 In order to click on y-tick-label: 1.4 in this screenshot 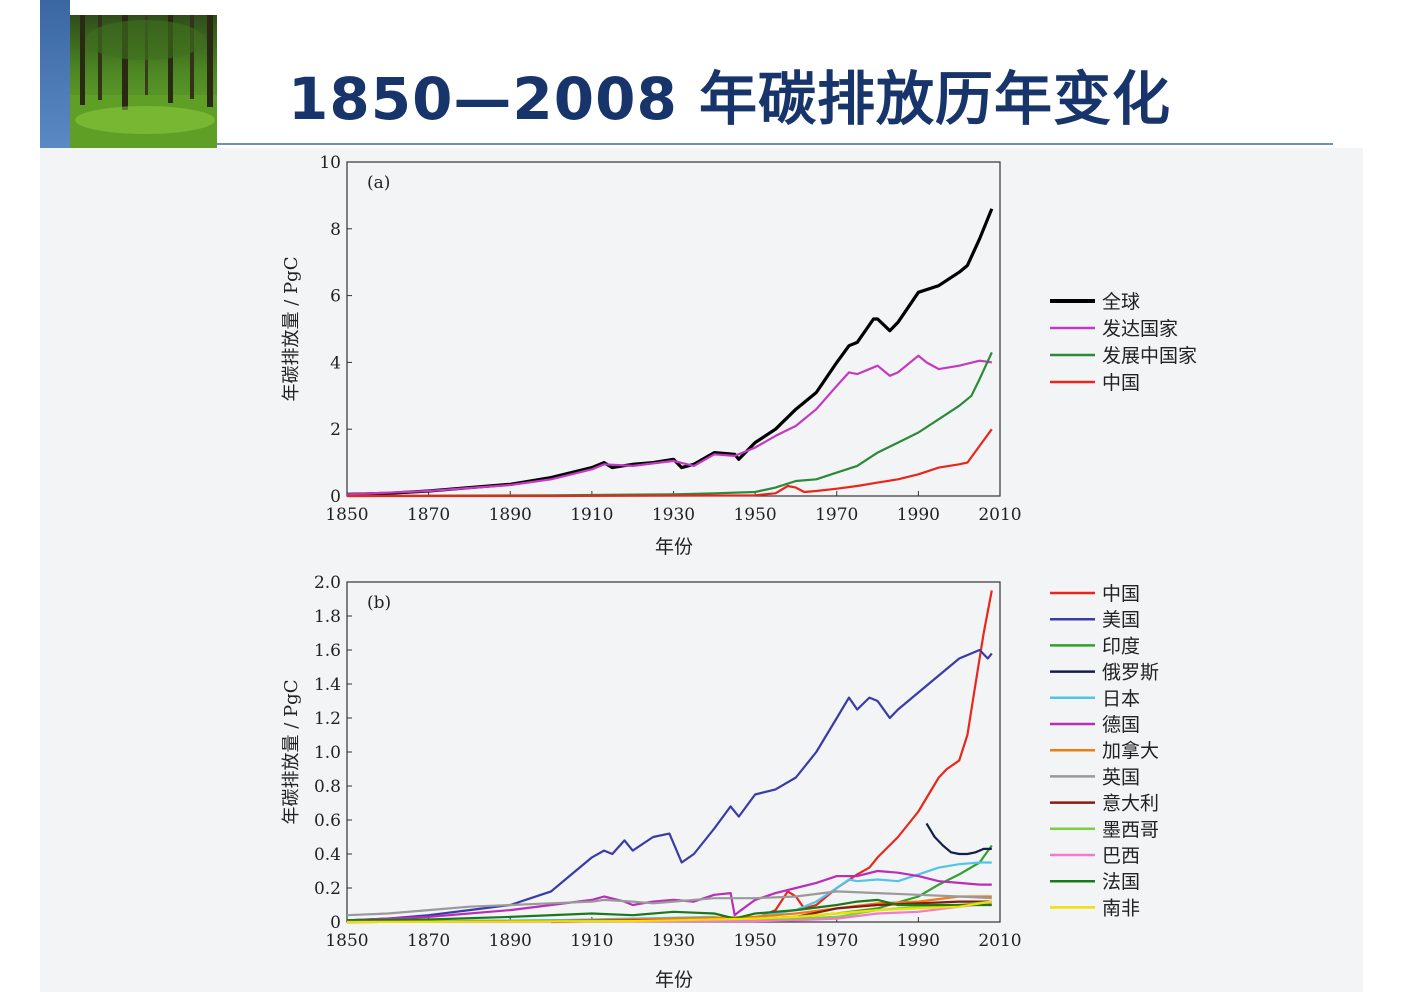, I will do `click(327, 685)`.